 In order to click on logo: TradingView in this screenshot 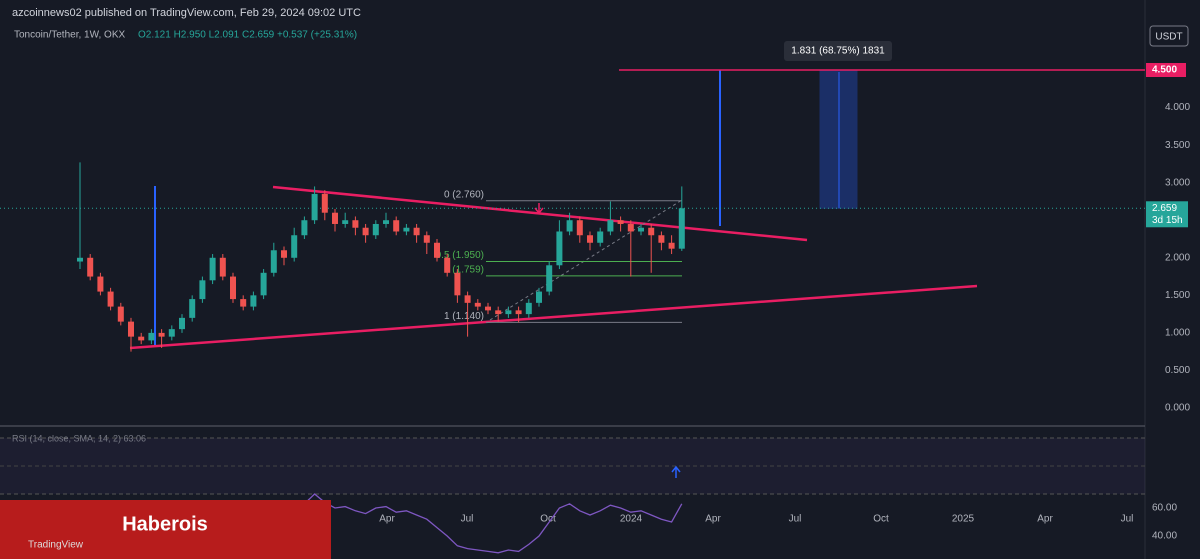, I will do `click(56, 545)`.